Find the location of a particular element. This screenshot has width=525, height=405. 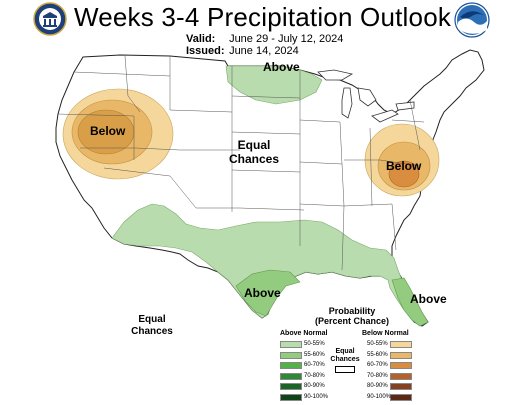

legend-above-heading: Above Normal is located at coordinates (304, 333).